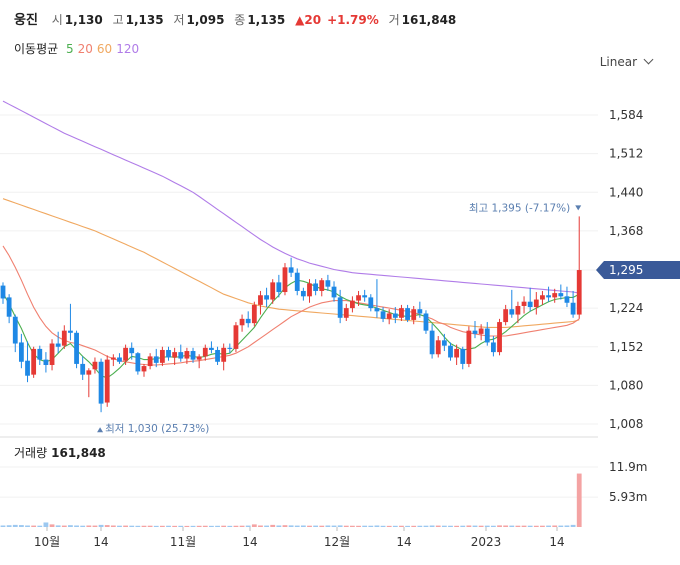  What do you see at coordinates (179, 20) in the screenshot?
I see `low-label: 저` at bounding box center [179, 20].